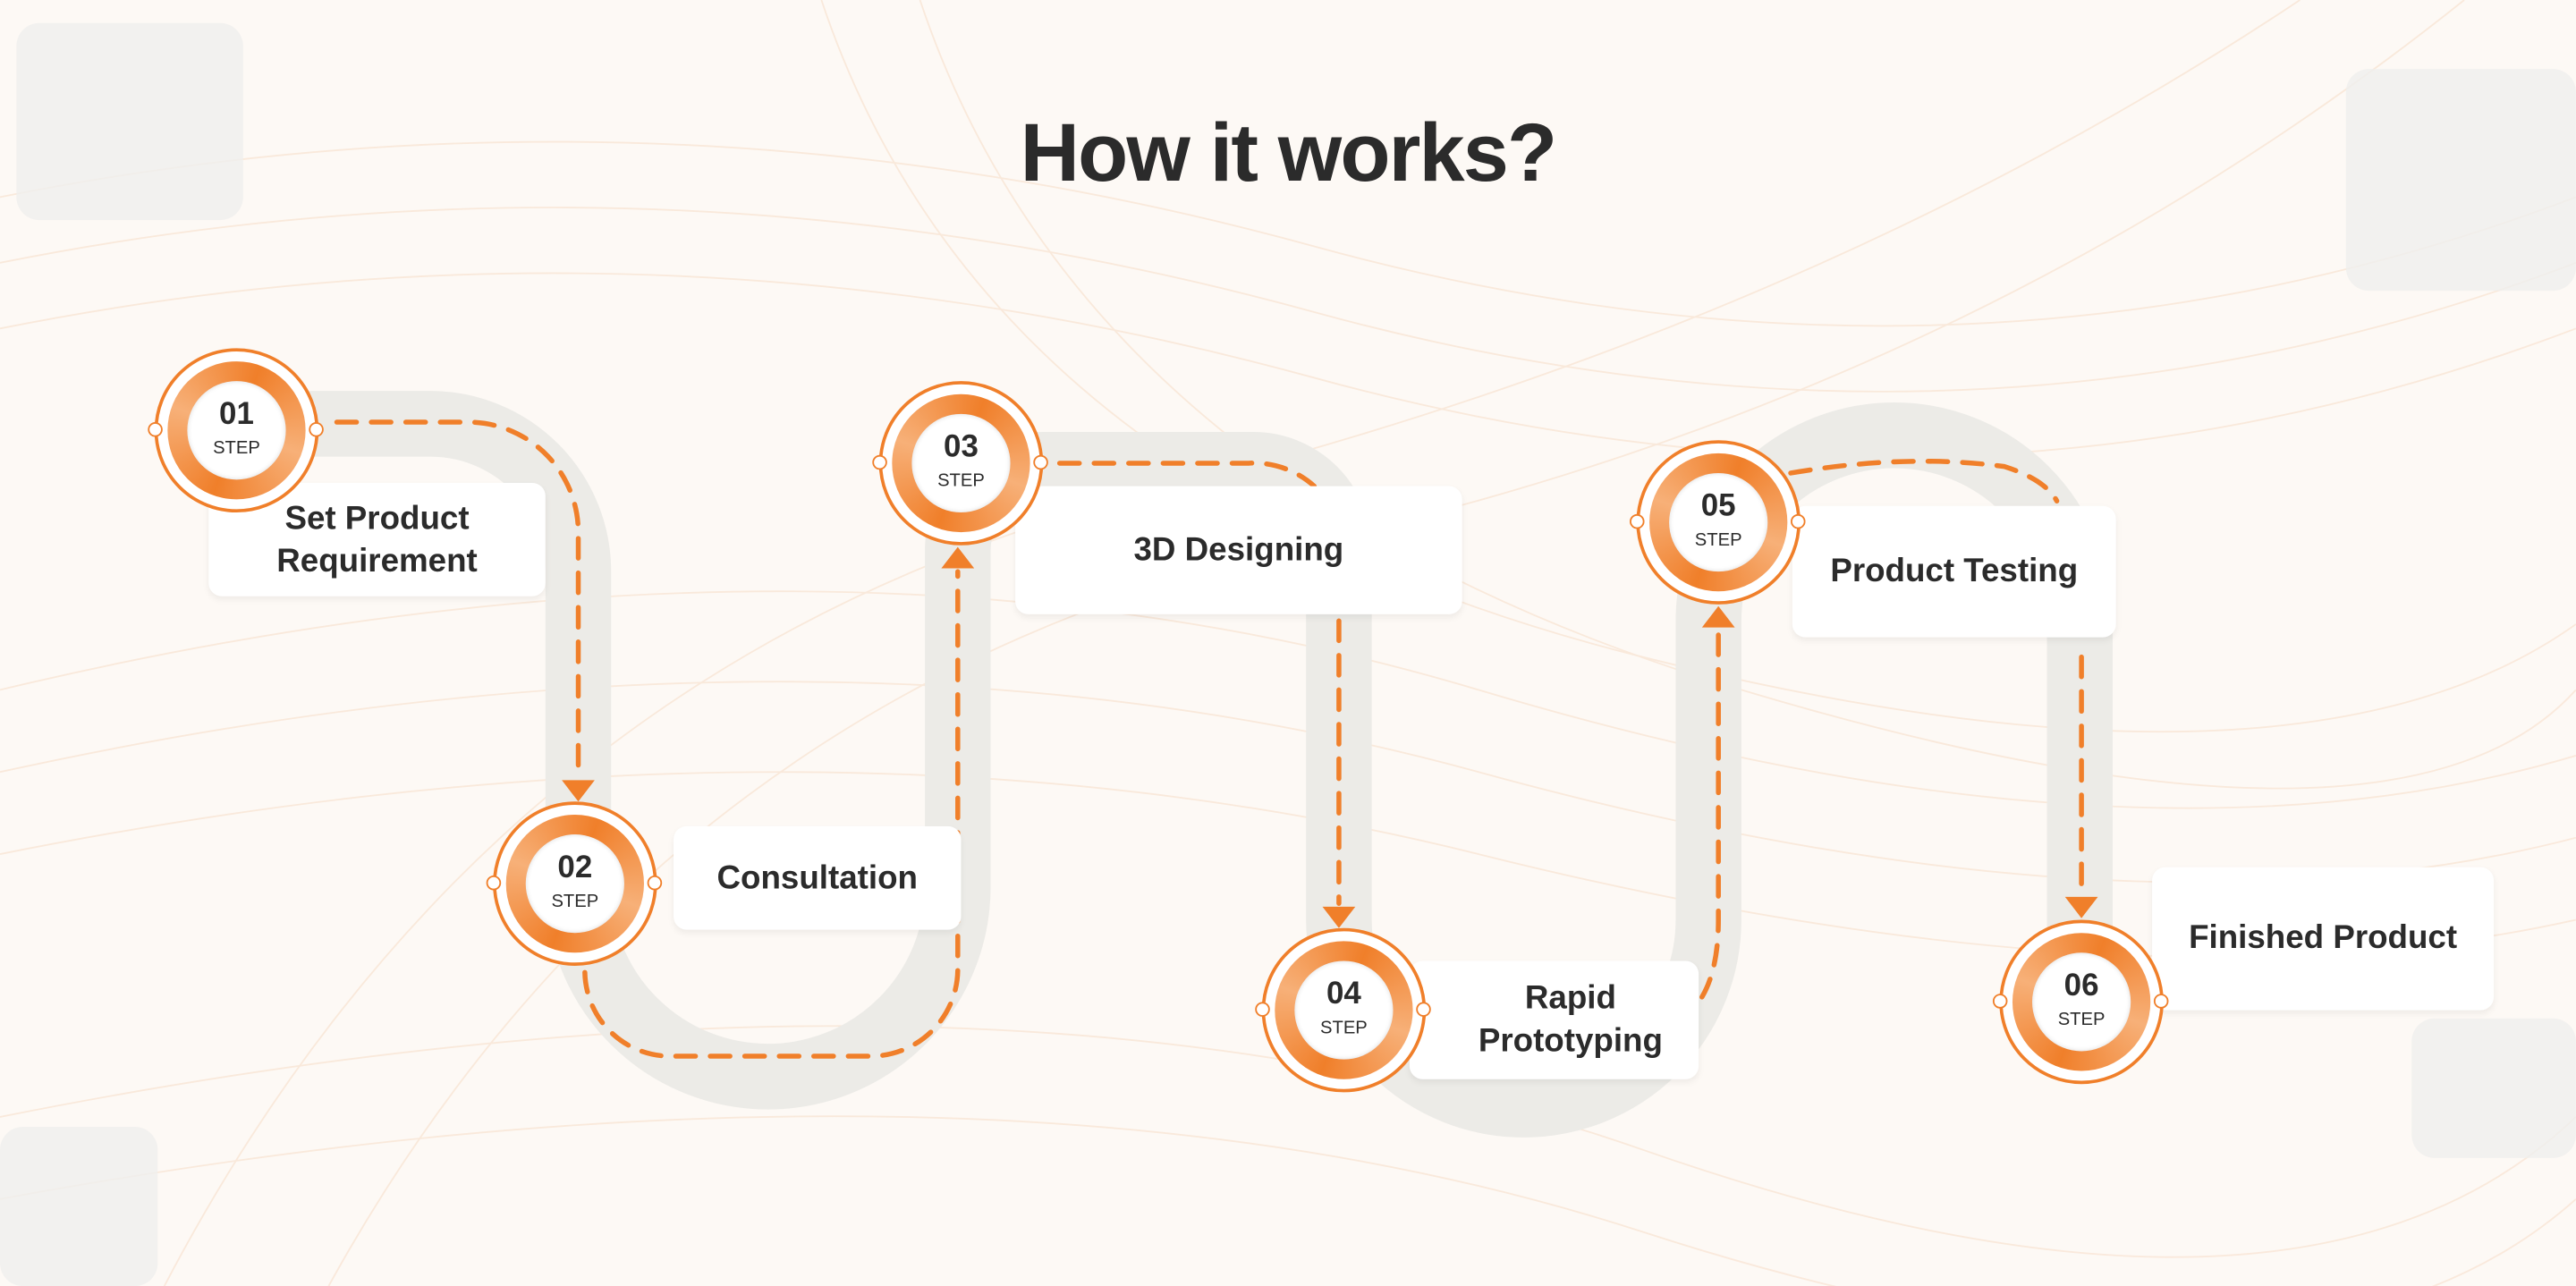 This screenshot has height=1286, width=2576. I want to click on step-number: 02, so click(575, 867).